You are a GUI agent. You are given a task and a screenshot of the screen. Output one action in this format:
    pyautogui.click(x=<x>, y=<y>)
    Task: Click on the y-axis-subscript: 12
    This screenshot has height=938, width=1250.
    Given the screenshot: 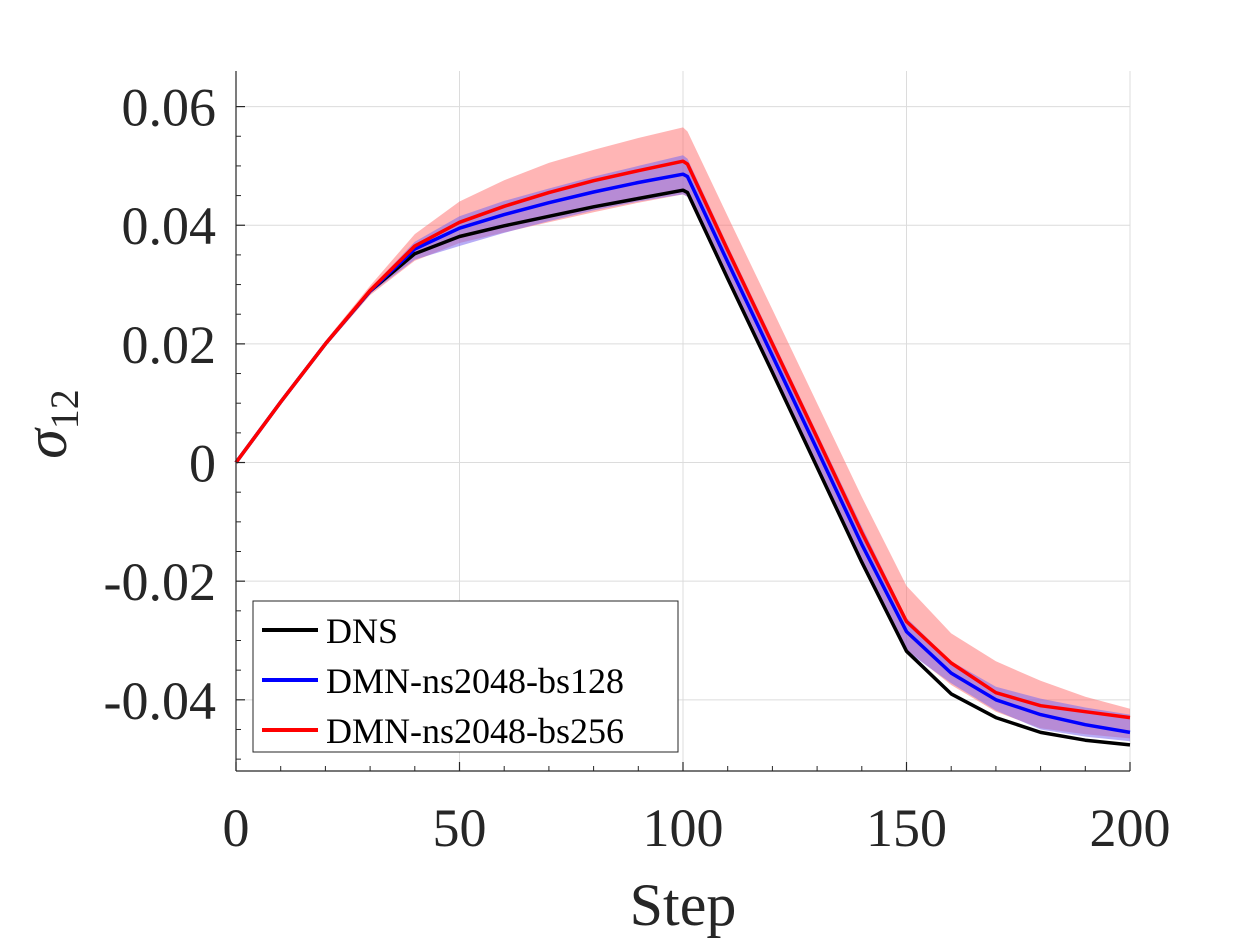 What is the action you would take?
    pyautogui.click(x=64, y=409)
    